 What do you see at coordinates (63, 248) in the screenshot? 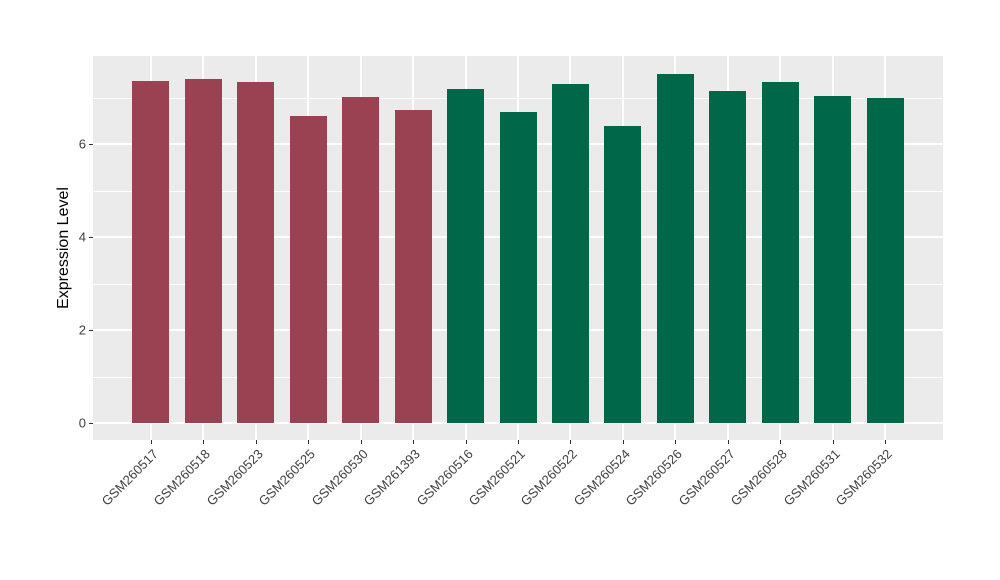
I see `y-axis-title: Expression Level` at bounding box center [63, 248].